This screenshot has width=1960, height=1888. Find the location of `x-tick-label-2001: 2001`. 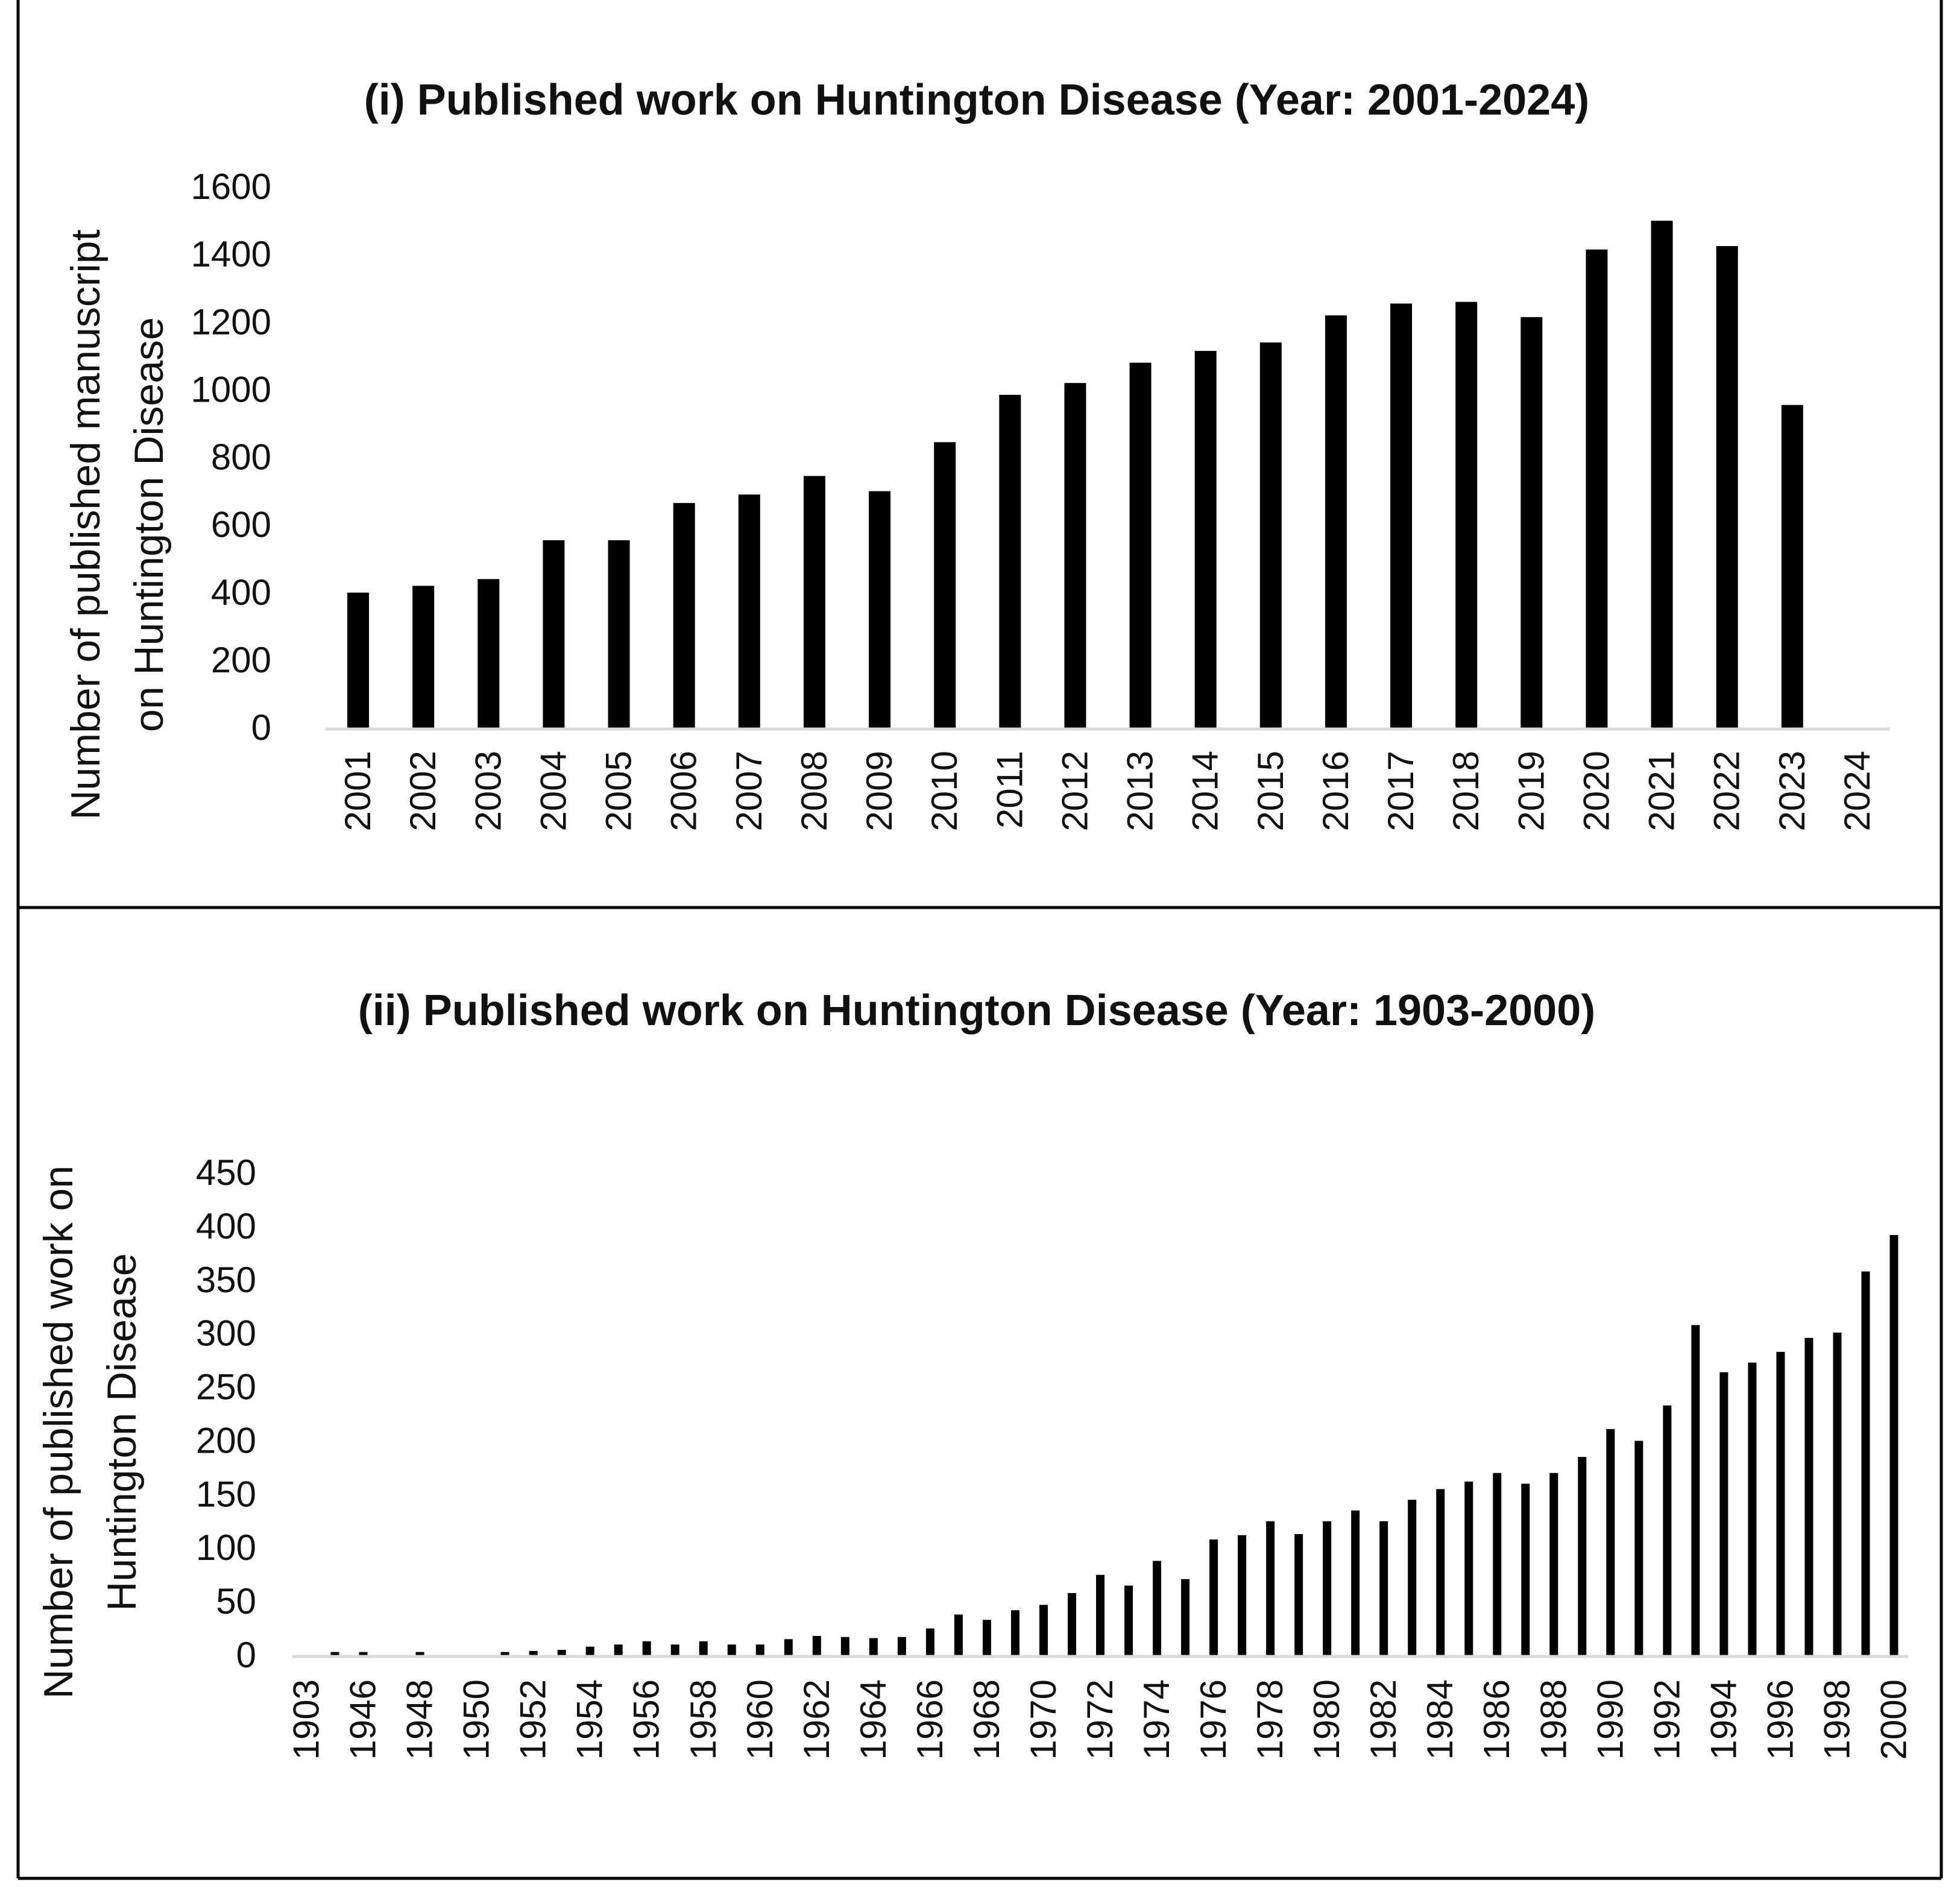

x-tick-label-2001: 2001 is located at coordinates (358, 791).